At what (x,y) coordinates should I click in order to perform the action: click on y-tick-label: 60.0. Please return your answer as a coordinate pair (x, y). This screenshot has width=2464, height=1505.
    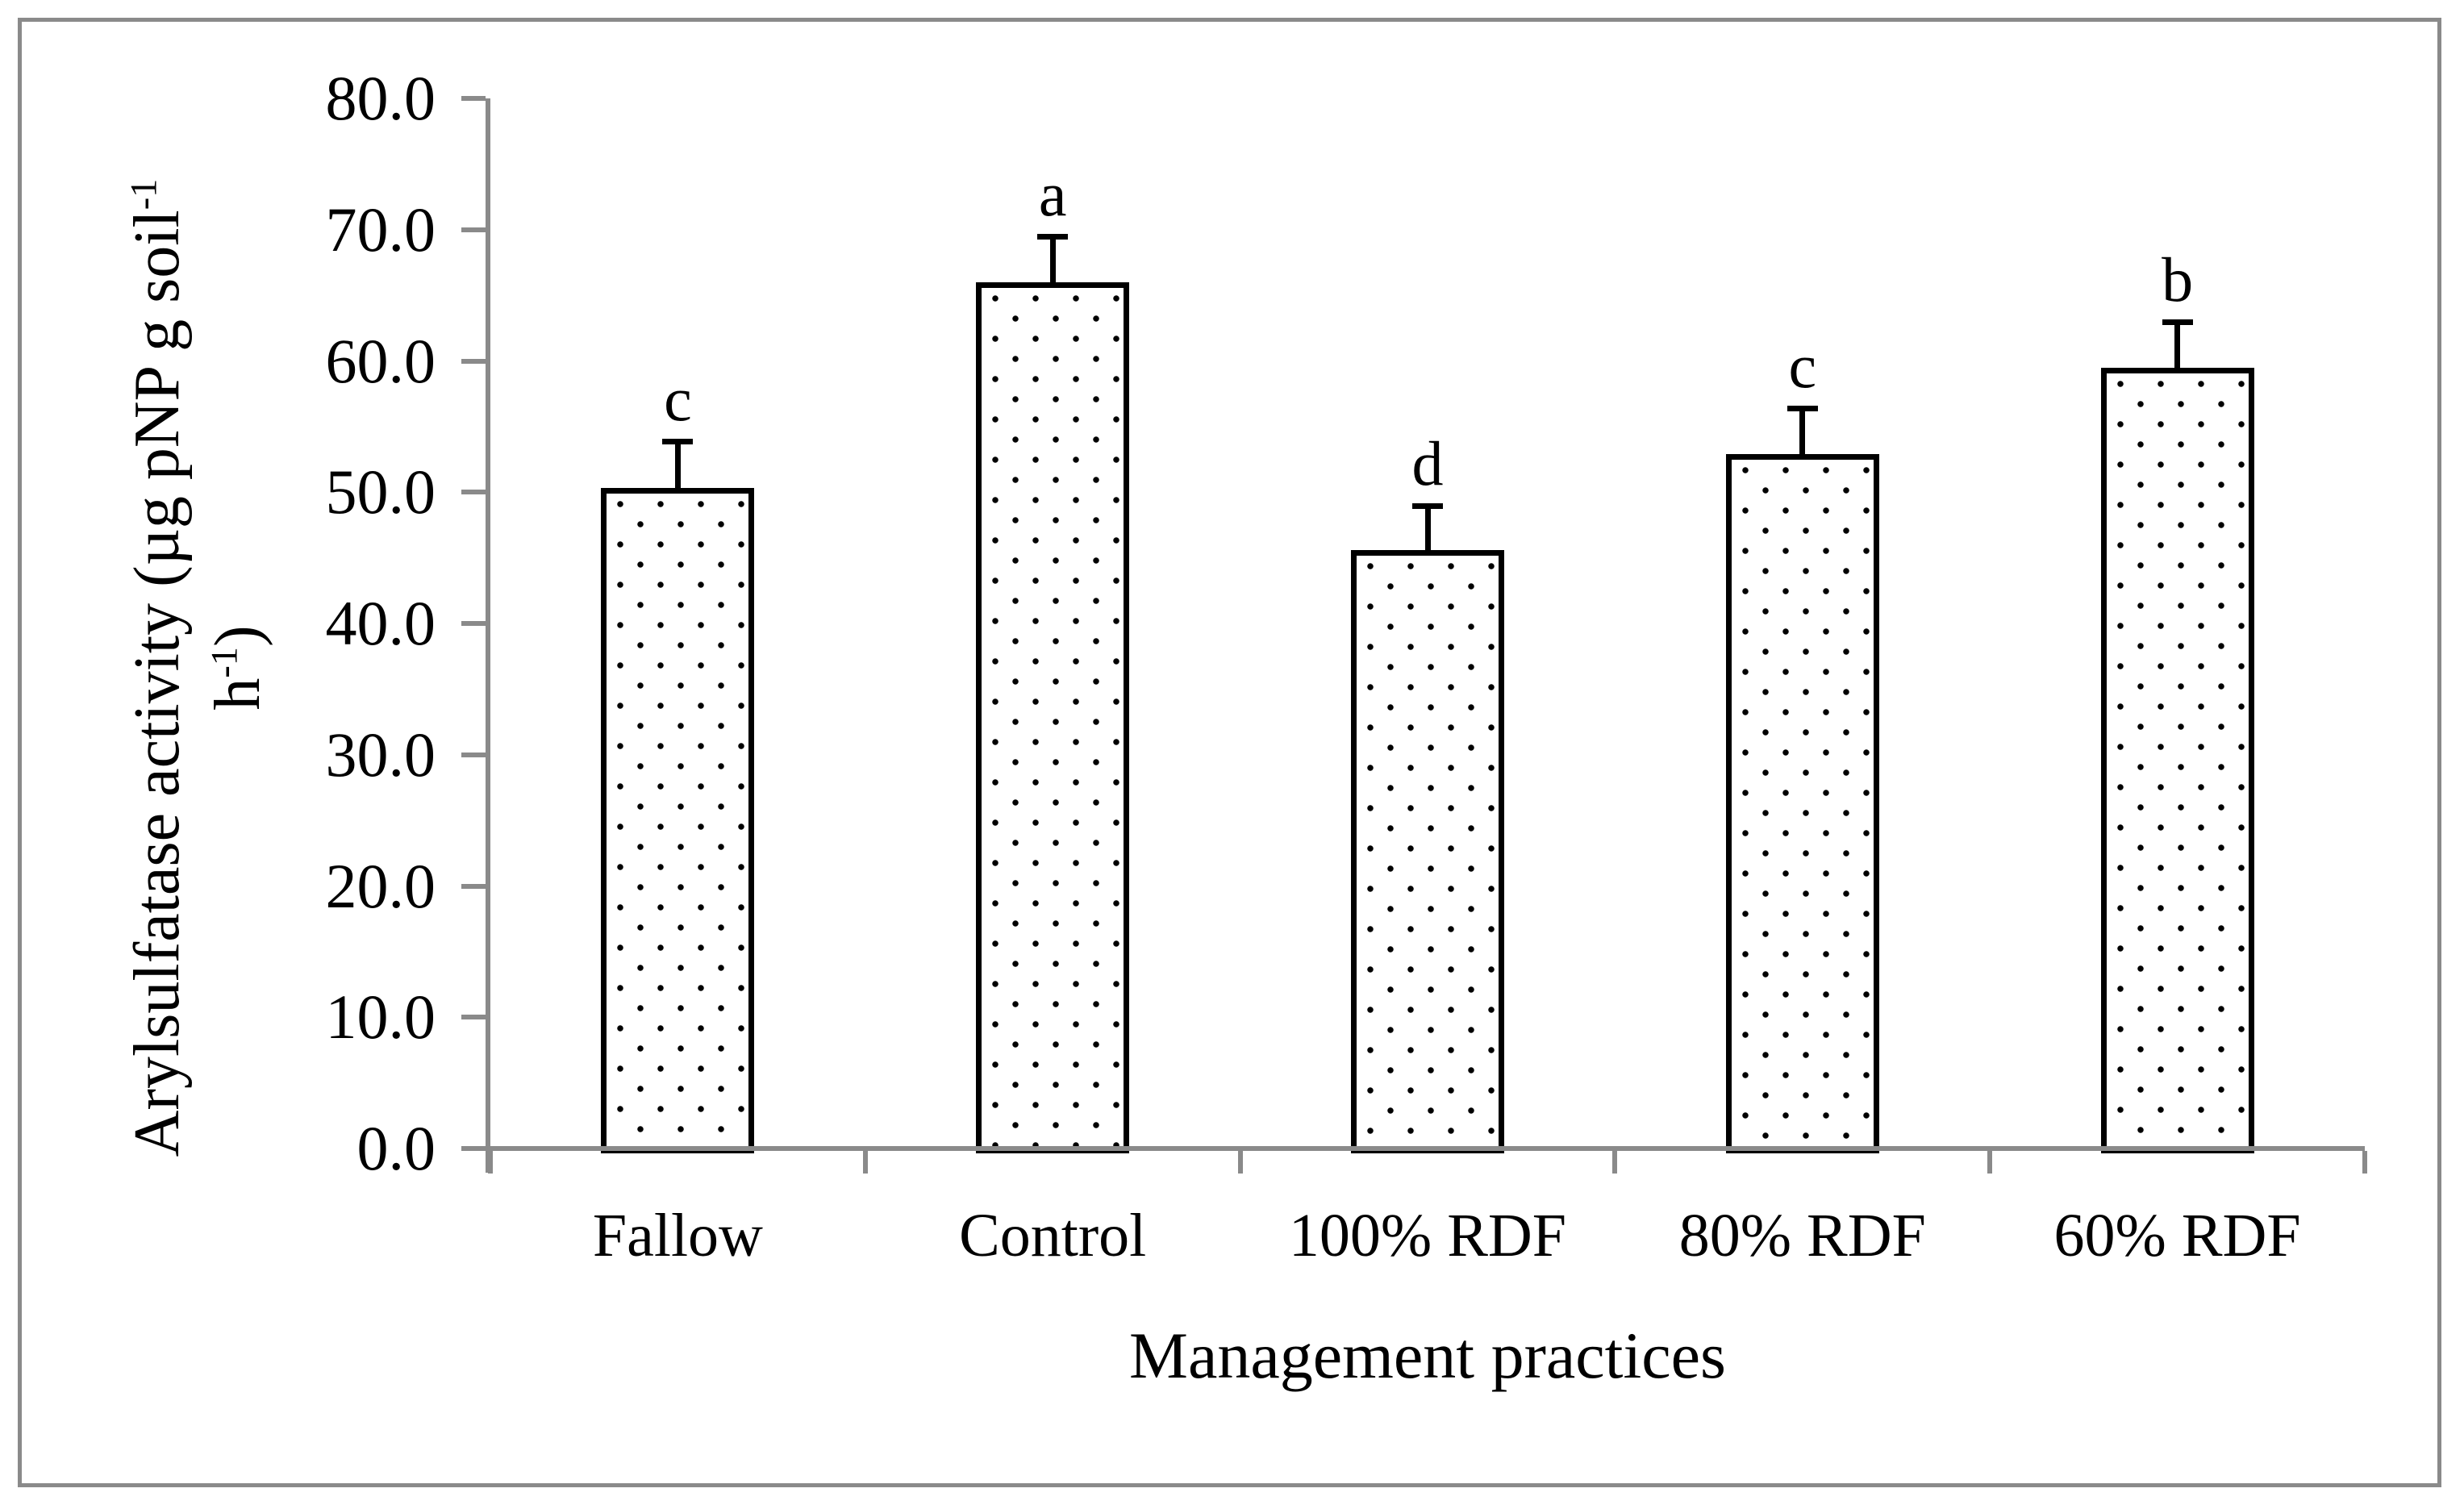
    Looking at the image, I should click on (380, 360).